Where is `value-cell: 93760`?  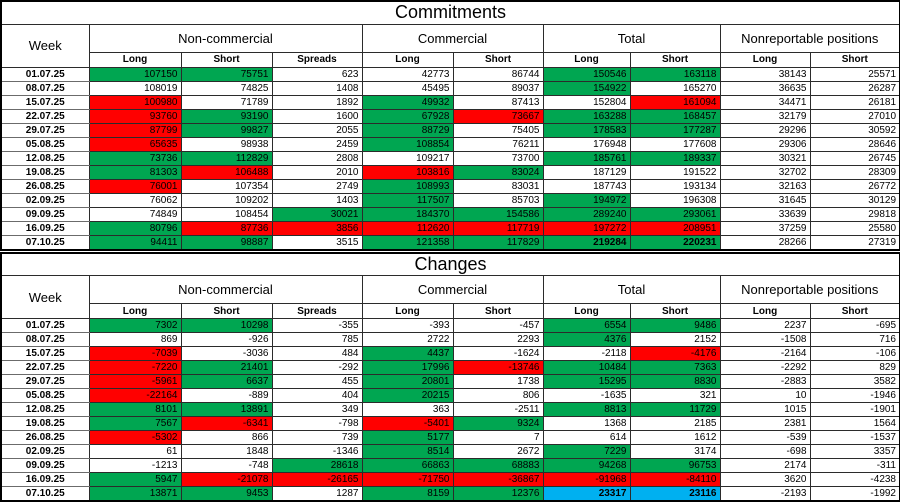 value-cell: 93760 is located at coordinates (135, 116).